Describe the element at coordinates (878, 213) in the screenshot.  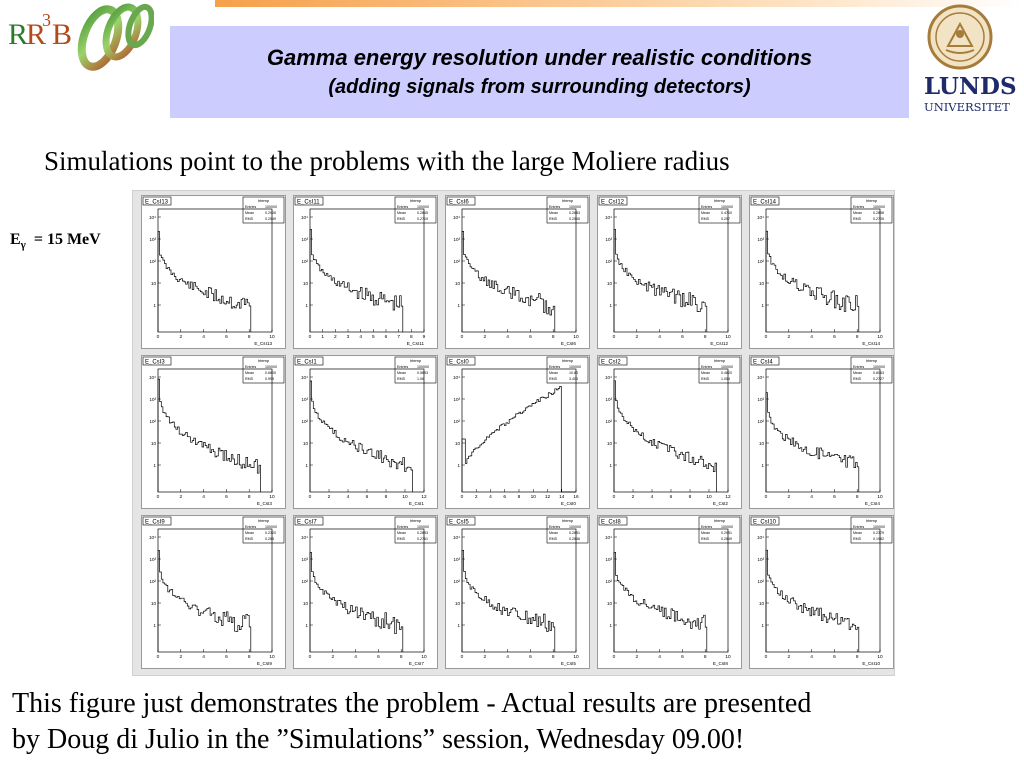
I see `stats-value: 0.2898` at that location.